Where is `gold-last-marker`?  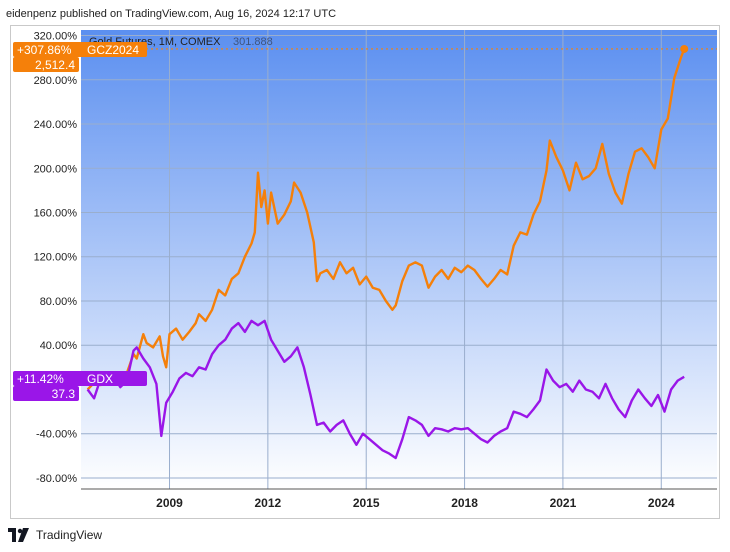 gold-last-marker is located at coordinates (684, 48).